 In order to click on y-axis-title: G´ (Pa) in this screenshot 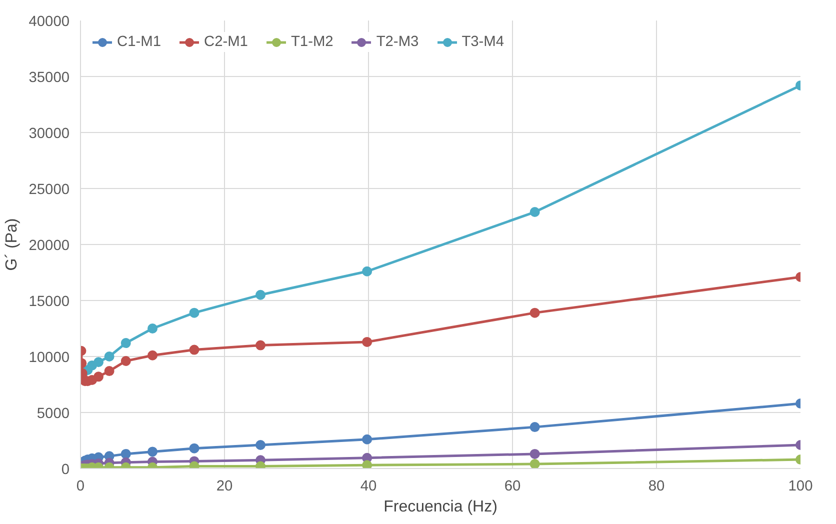, I will do `click(12, 244)`.